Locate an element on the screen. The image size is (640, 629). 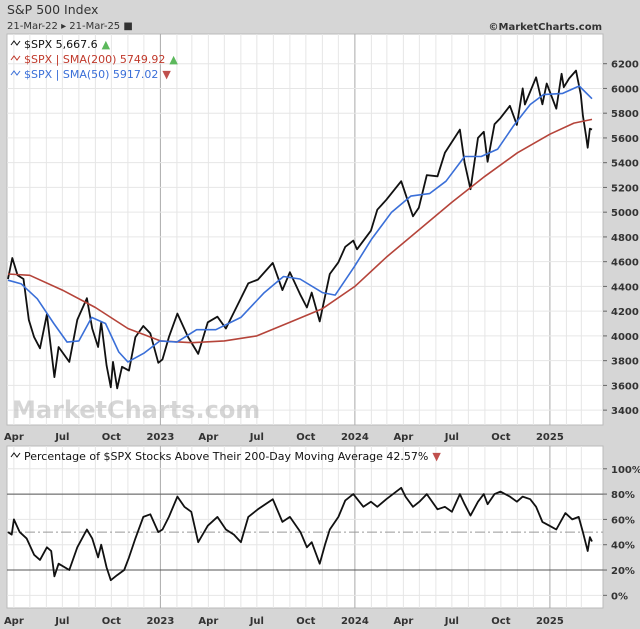
legend-label: $SPX 5,667.6 is located at coordinates (61, 44).